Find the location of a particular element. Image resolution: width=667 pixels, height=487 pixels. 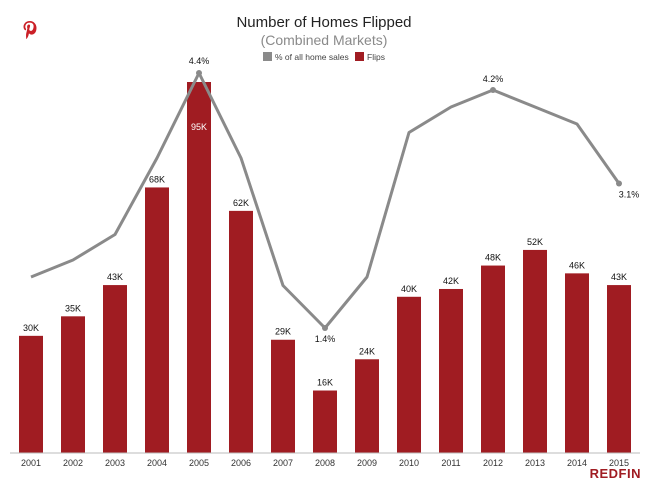

x-tick-2014: 2014 is located at coordinates (577, 463).